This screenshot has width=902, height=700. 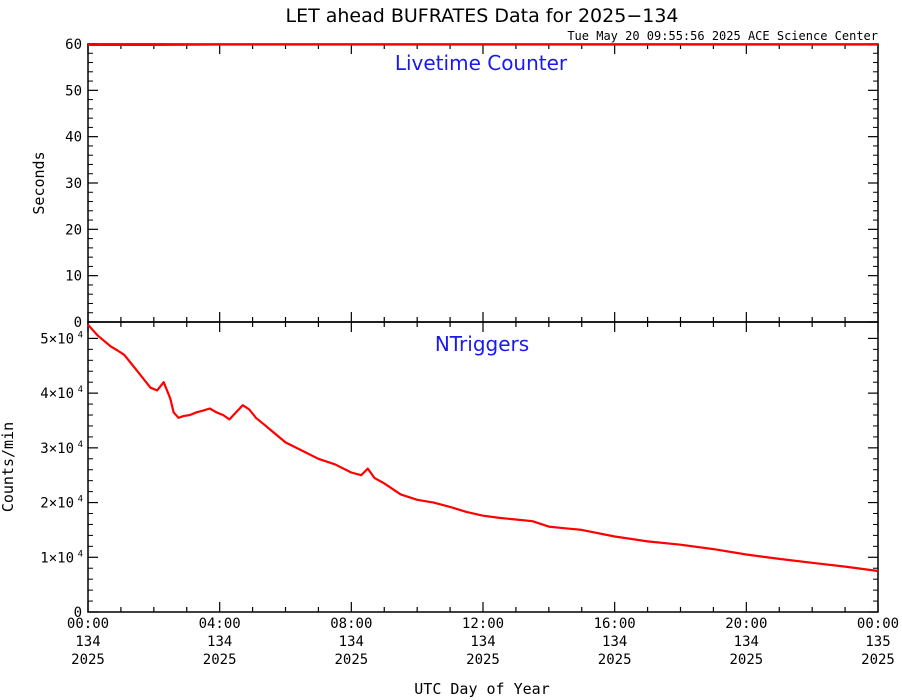 I want to click on y-tick-label: 1×10, so click(x=57, y=558).